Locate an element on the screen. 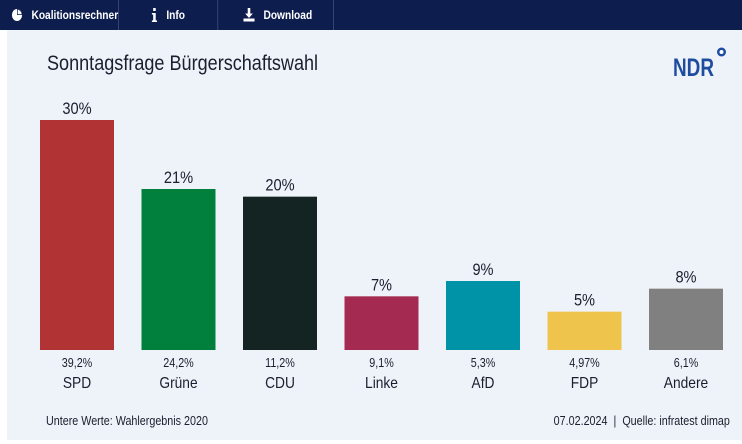 Image resolution: width=742 pixels, height=444 pixels. bar-value-label: 5% is located at coordinates (584, 300).